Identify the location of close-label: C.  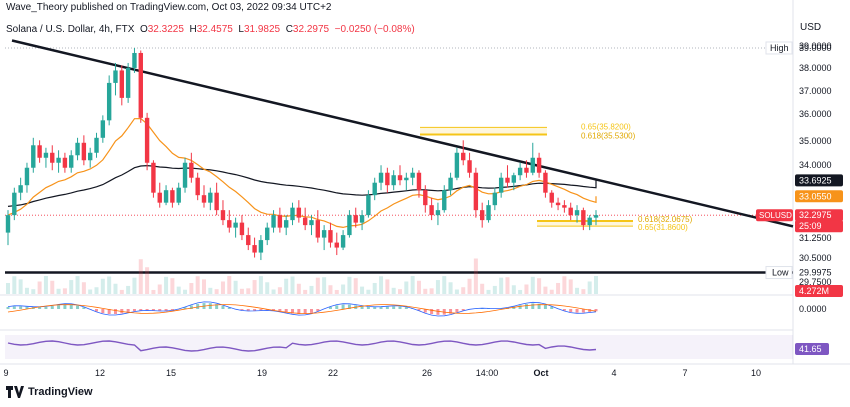
(289, 29).